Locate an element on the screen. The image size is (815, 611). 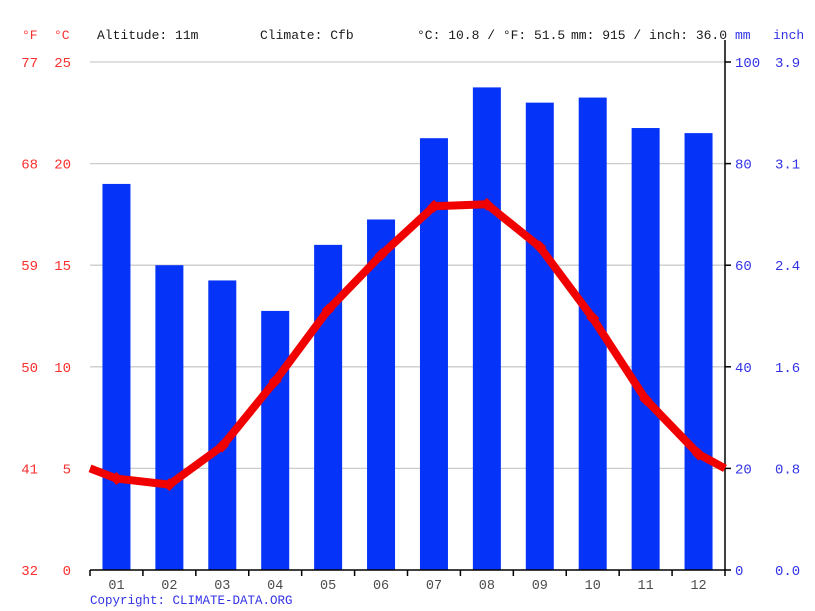
mm-tick-label: 60 is located at coordinates (743, 267).